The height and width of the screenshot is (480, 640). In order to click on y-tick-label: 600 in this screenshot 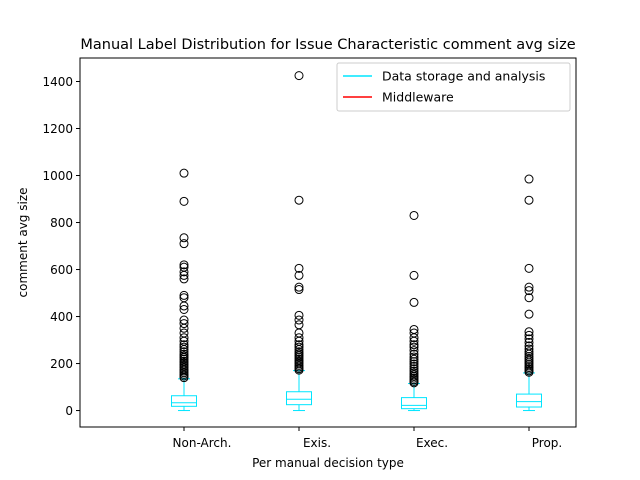, I will do `click(61, 270)`.